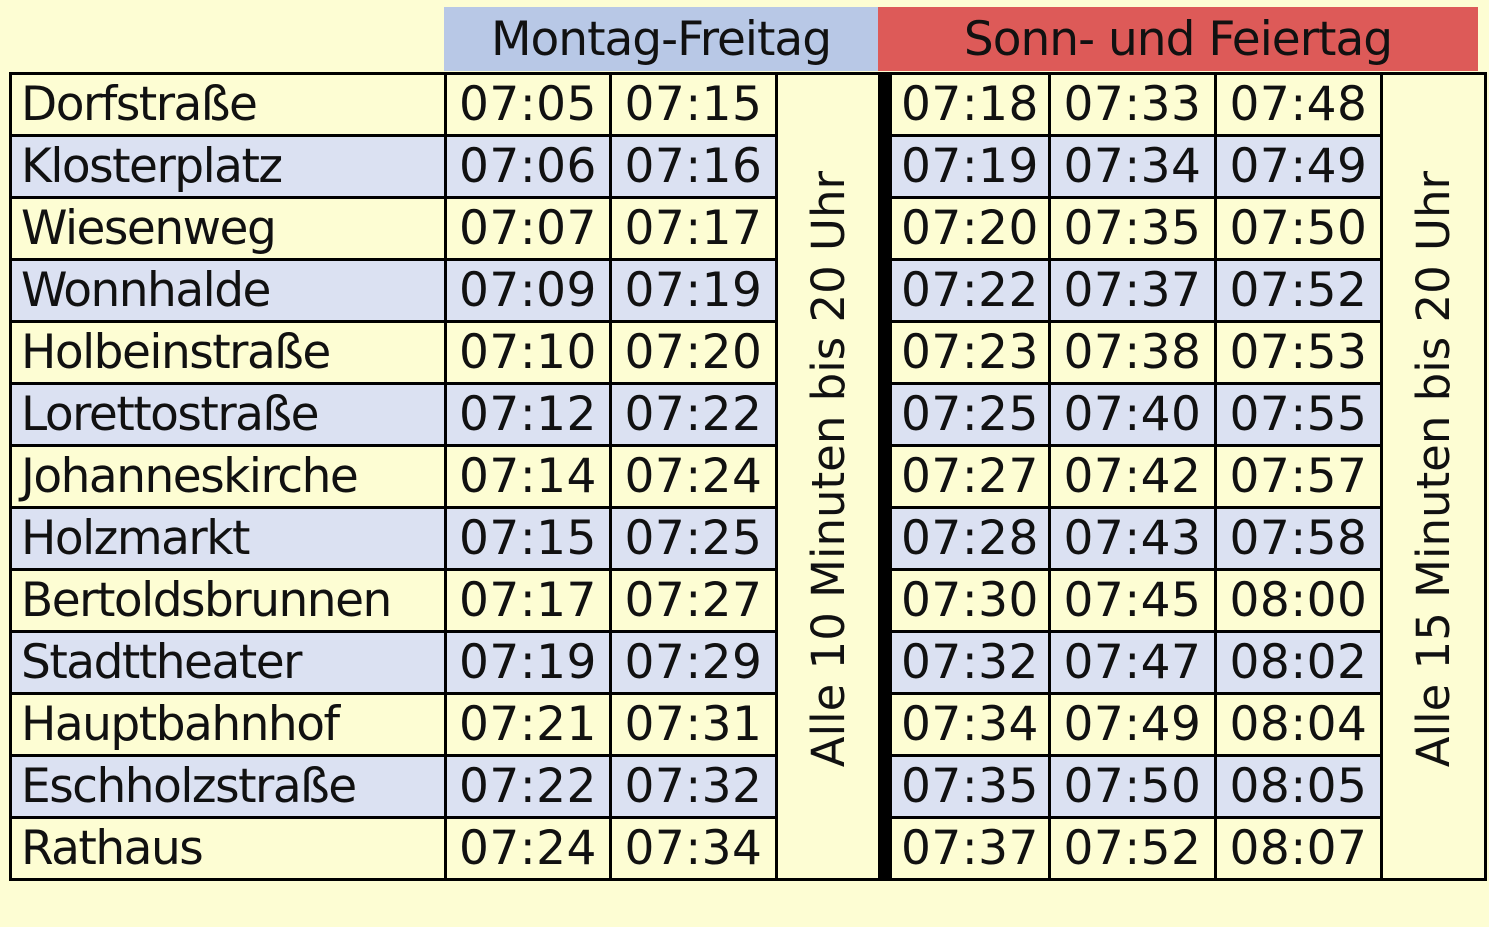 The width and height of the screenshot is (1489, 927). Describe the element at coordinates (970, 166) in the screenshot. I see `sunday-departure: 07:19` at that location.